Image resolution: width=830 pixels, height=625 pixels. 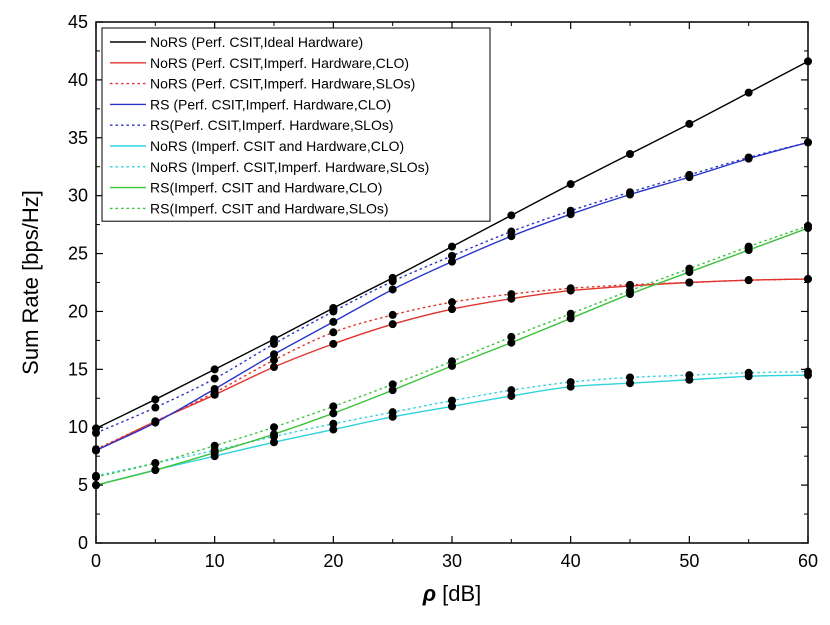 I want to click on x-tick-label: 0, so click(x=96, y=561).